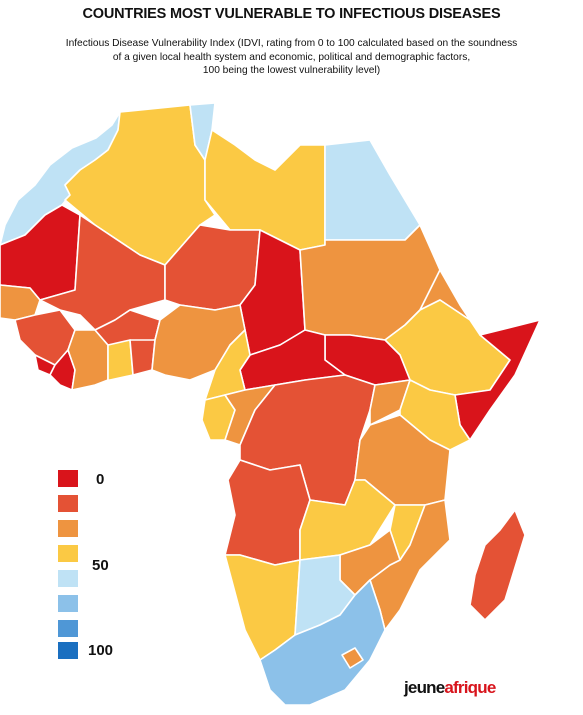  What do you see at coordinates (497, 565) in the screenshot?
I see `region-madagascar` at bounding box center [497, 565].